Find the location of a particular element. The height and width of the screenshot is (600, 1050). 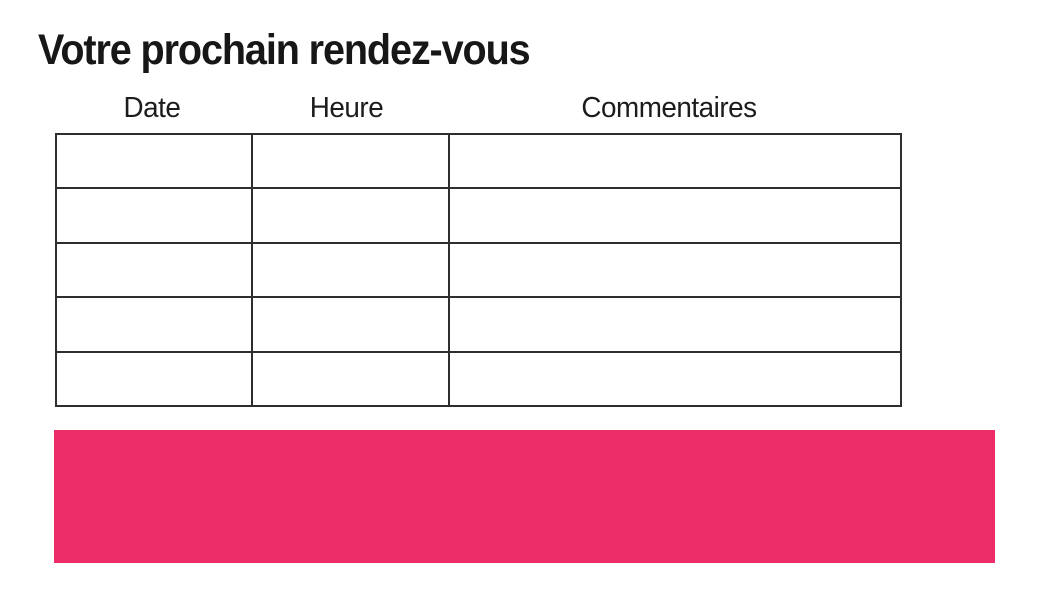

column-header-heure: Heure is located at coordinates (346, 108).